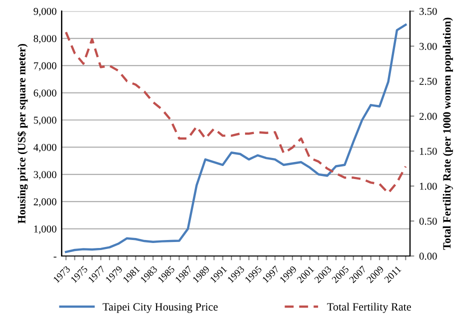 This screenshot has height=320, width=474. Describe the element at coordinates (369, 307) in the screenshot. I see `legend-label: Total Fertility Rate` at that location.